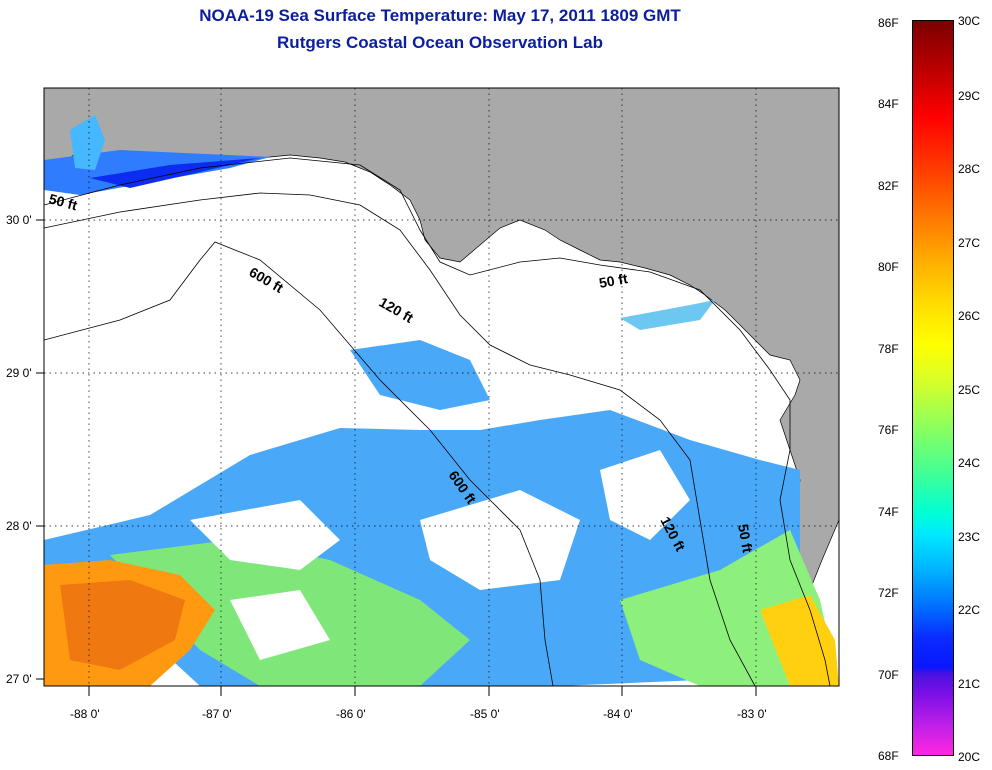 The width and height of the screenshot is (992, 770). I want to click on colorbar-c-label: 22C, so click(969, 610).